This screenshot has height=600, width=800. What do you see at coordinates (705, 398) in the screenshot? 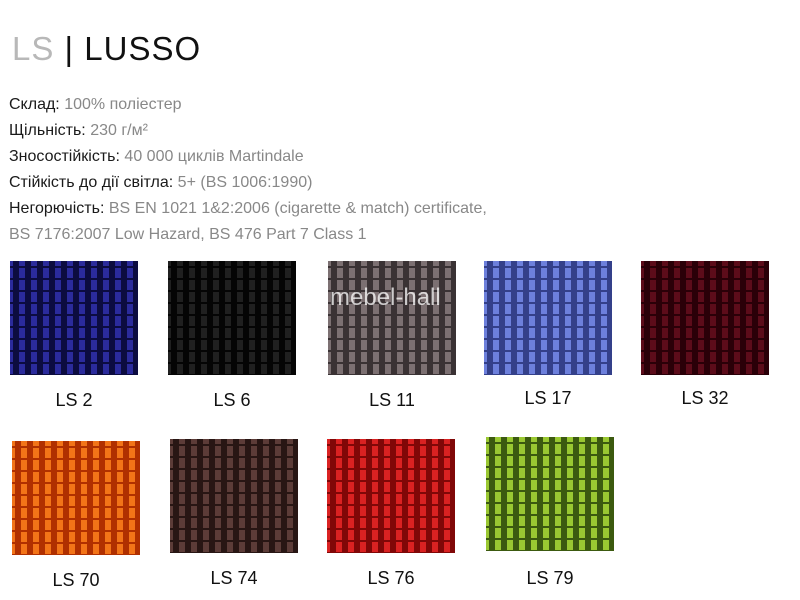
I see `swatch-label: LS 32` at bounding box center [705, 398].